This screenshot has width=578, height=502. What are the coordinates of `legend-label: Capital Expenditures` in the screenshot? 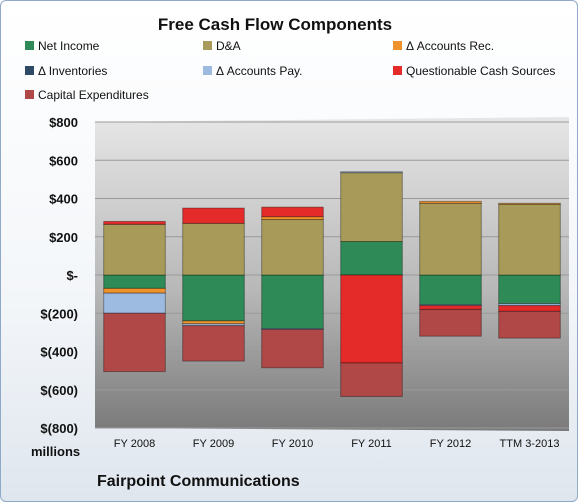 It's located at (93, 95).